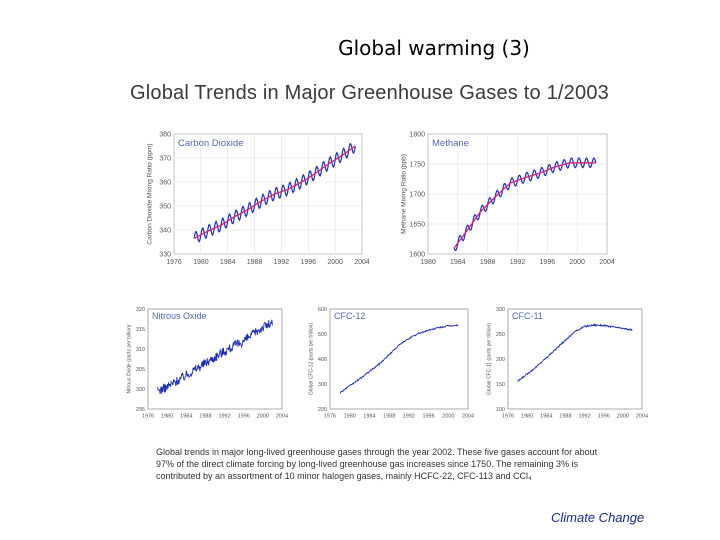 This screenshot has width=720, height=540. I want to click on panel-label: Carbon Dioxide, so click(210, 143).